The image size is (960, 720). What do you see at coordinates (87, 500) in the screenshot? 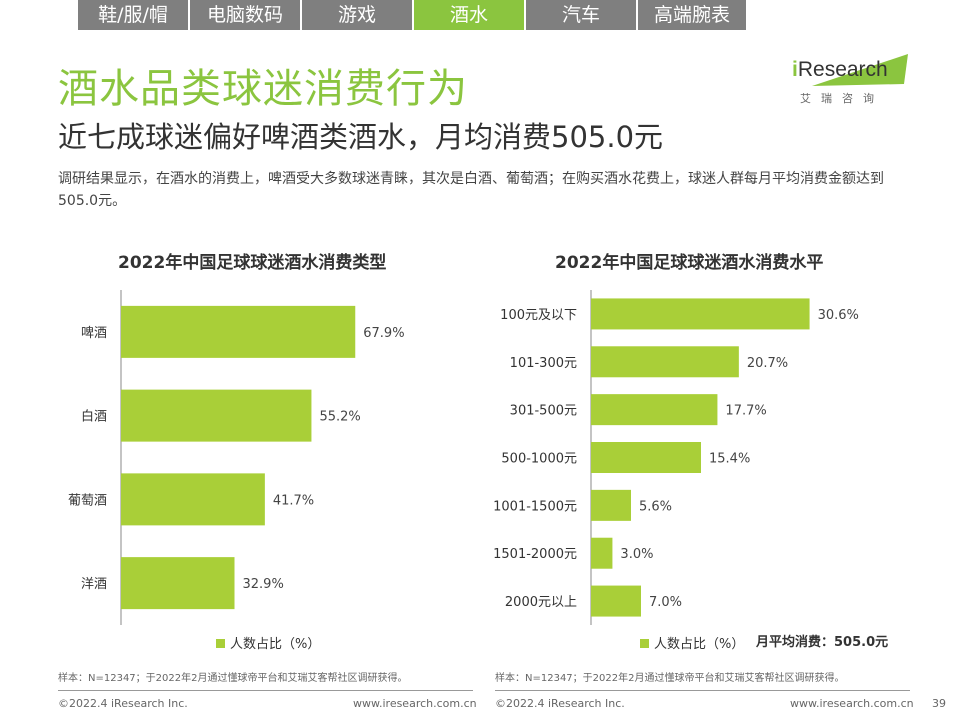
I see `category-label: 葡萄酒` at bounding box center [87, 500].